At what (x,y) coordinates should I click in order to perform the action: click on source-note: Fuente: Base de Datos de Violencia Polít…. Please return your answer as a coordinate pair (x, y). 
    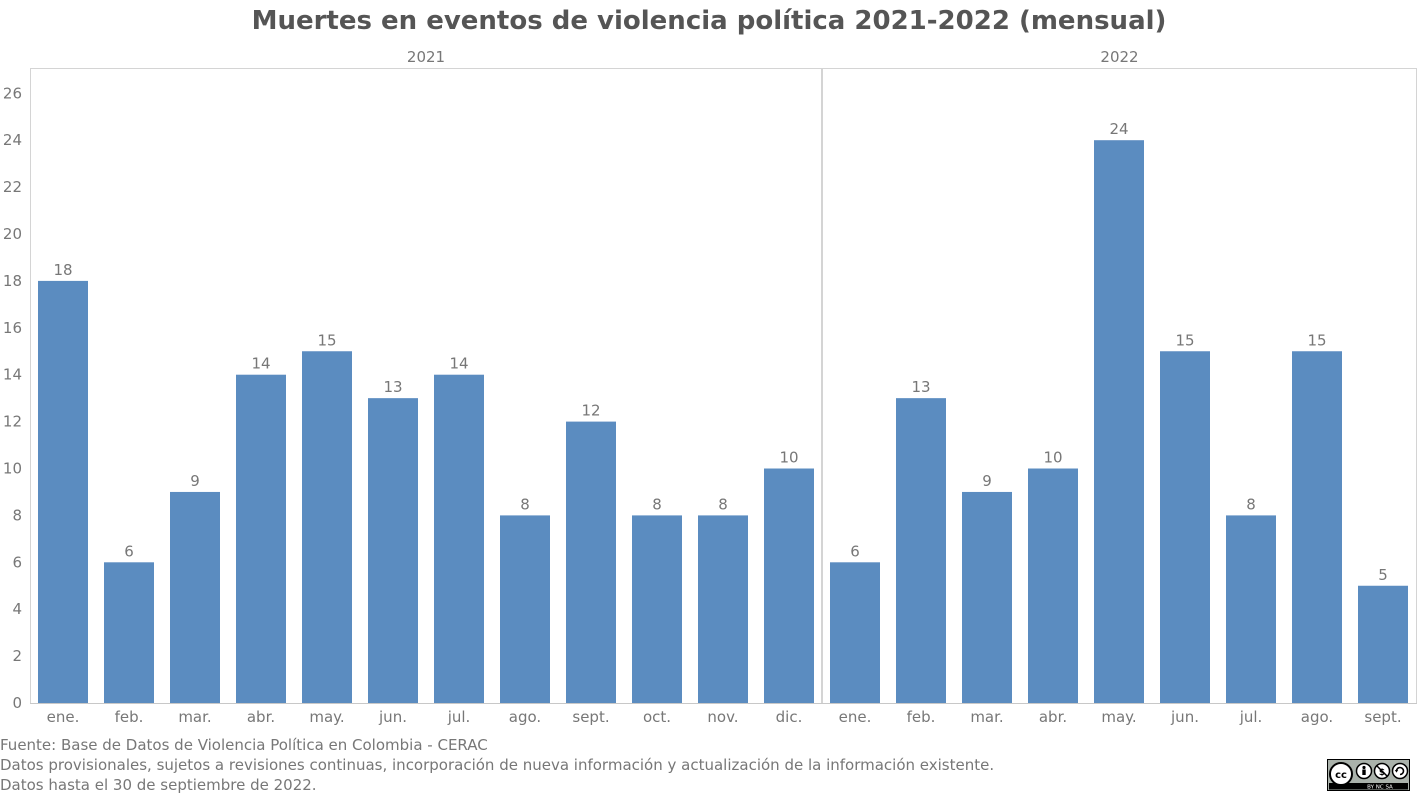
    Looking at the image, I should click on (244, 745).